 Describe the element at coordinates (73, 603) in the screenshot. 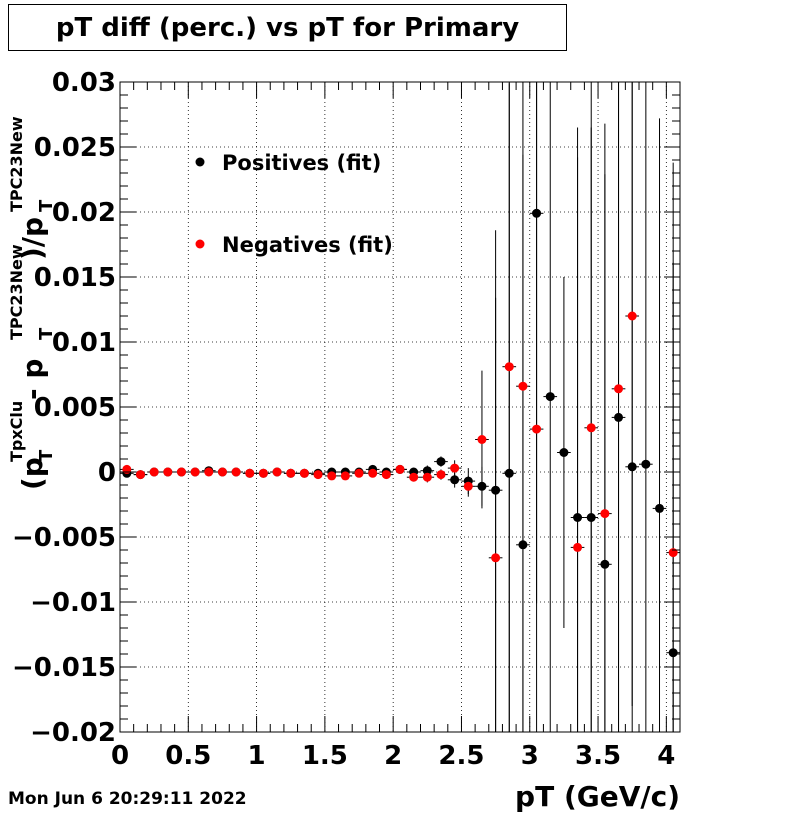

I see `y-tick-label: −0.01` at that location.